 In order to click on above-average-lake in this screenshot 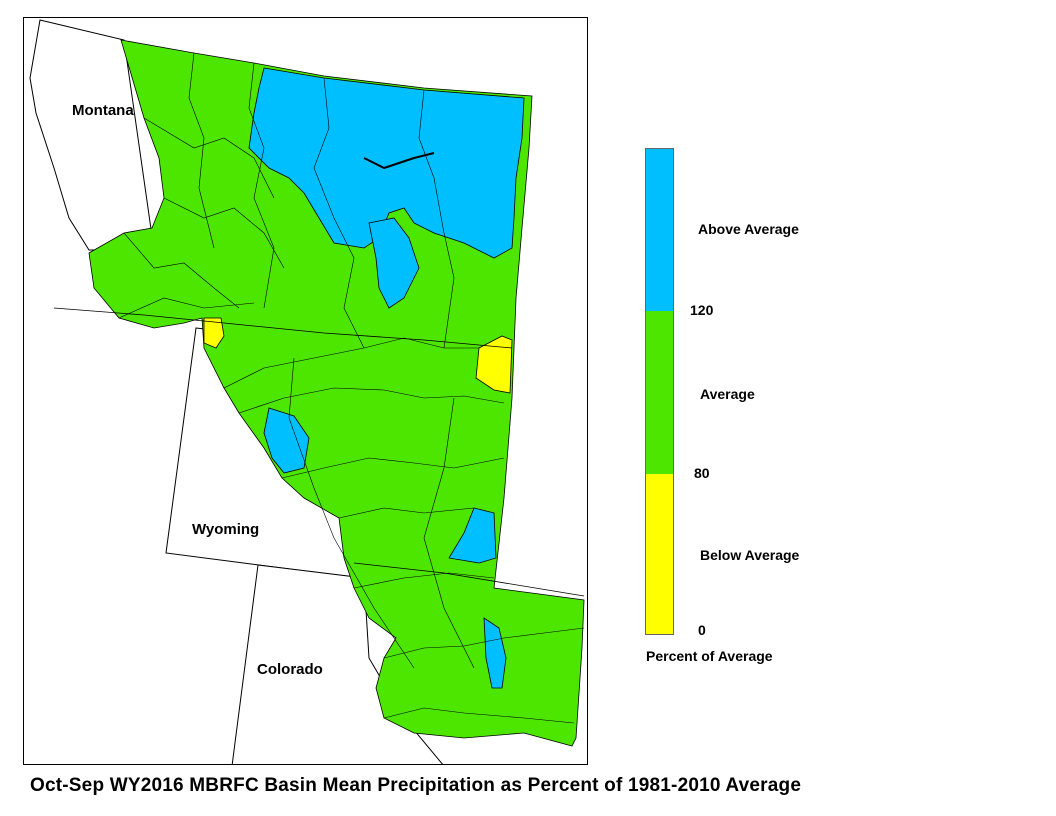, I will do `click(286, 440)`.